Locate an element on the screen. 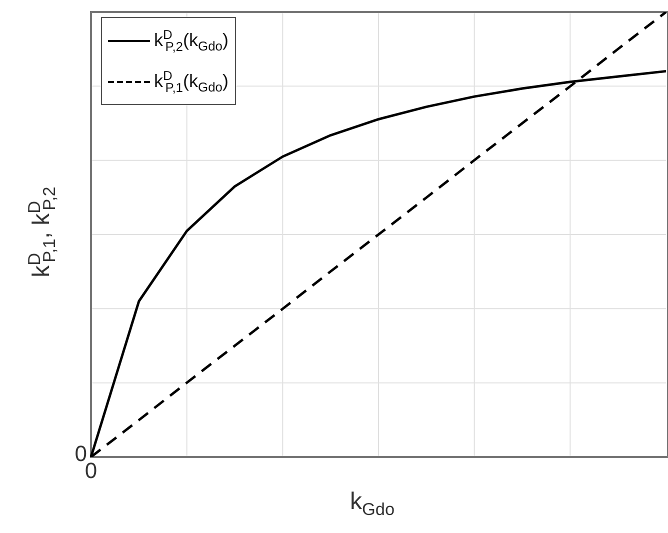  legend-label: k$^{D}$$_{P,1}$(k$_{Gdo}$) is located at coordinates (191, 81).